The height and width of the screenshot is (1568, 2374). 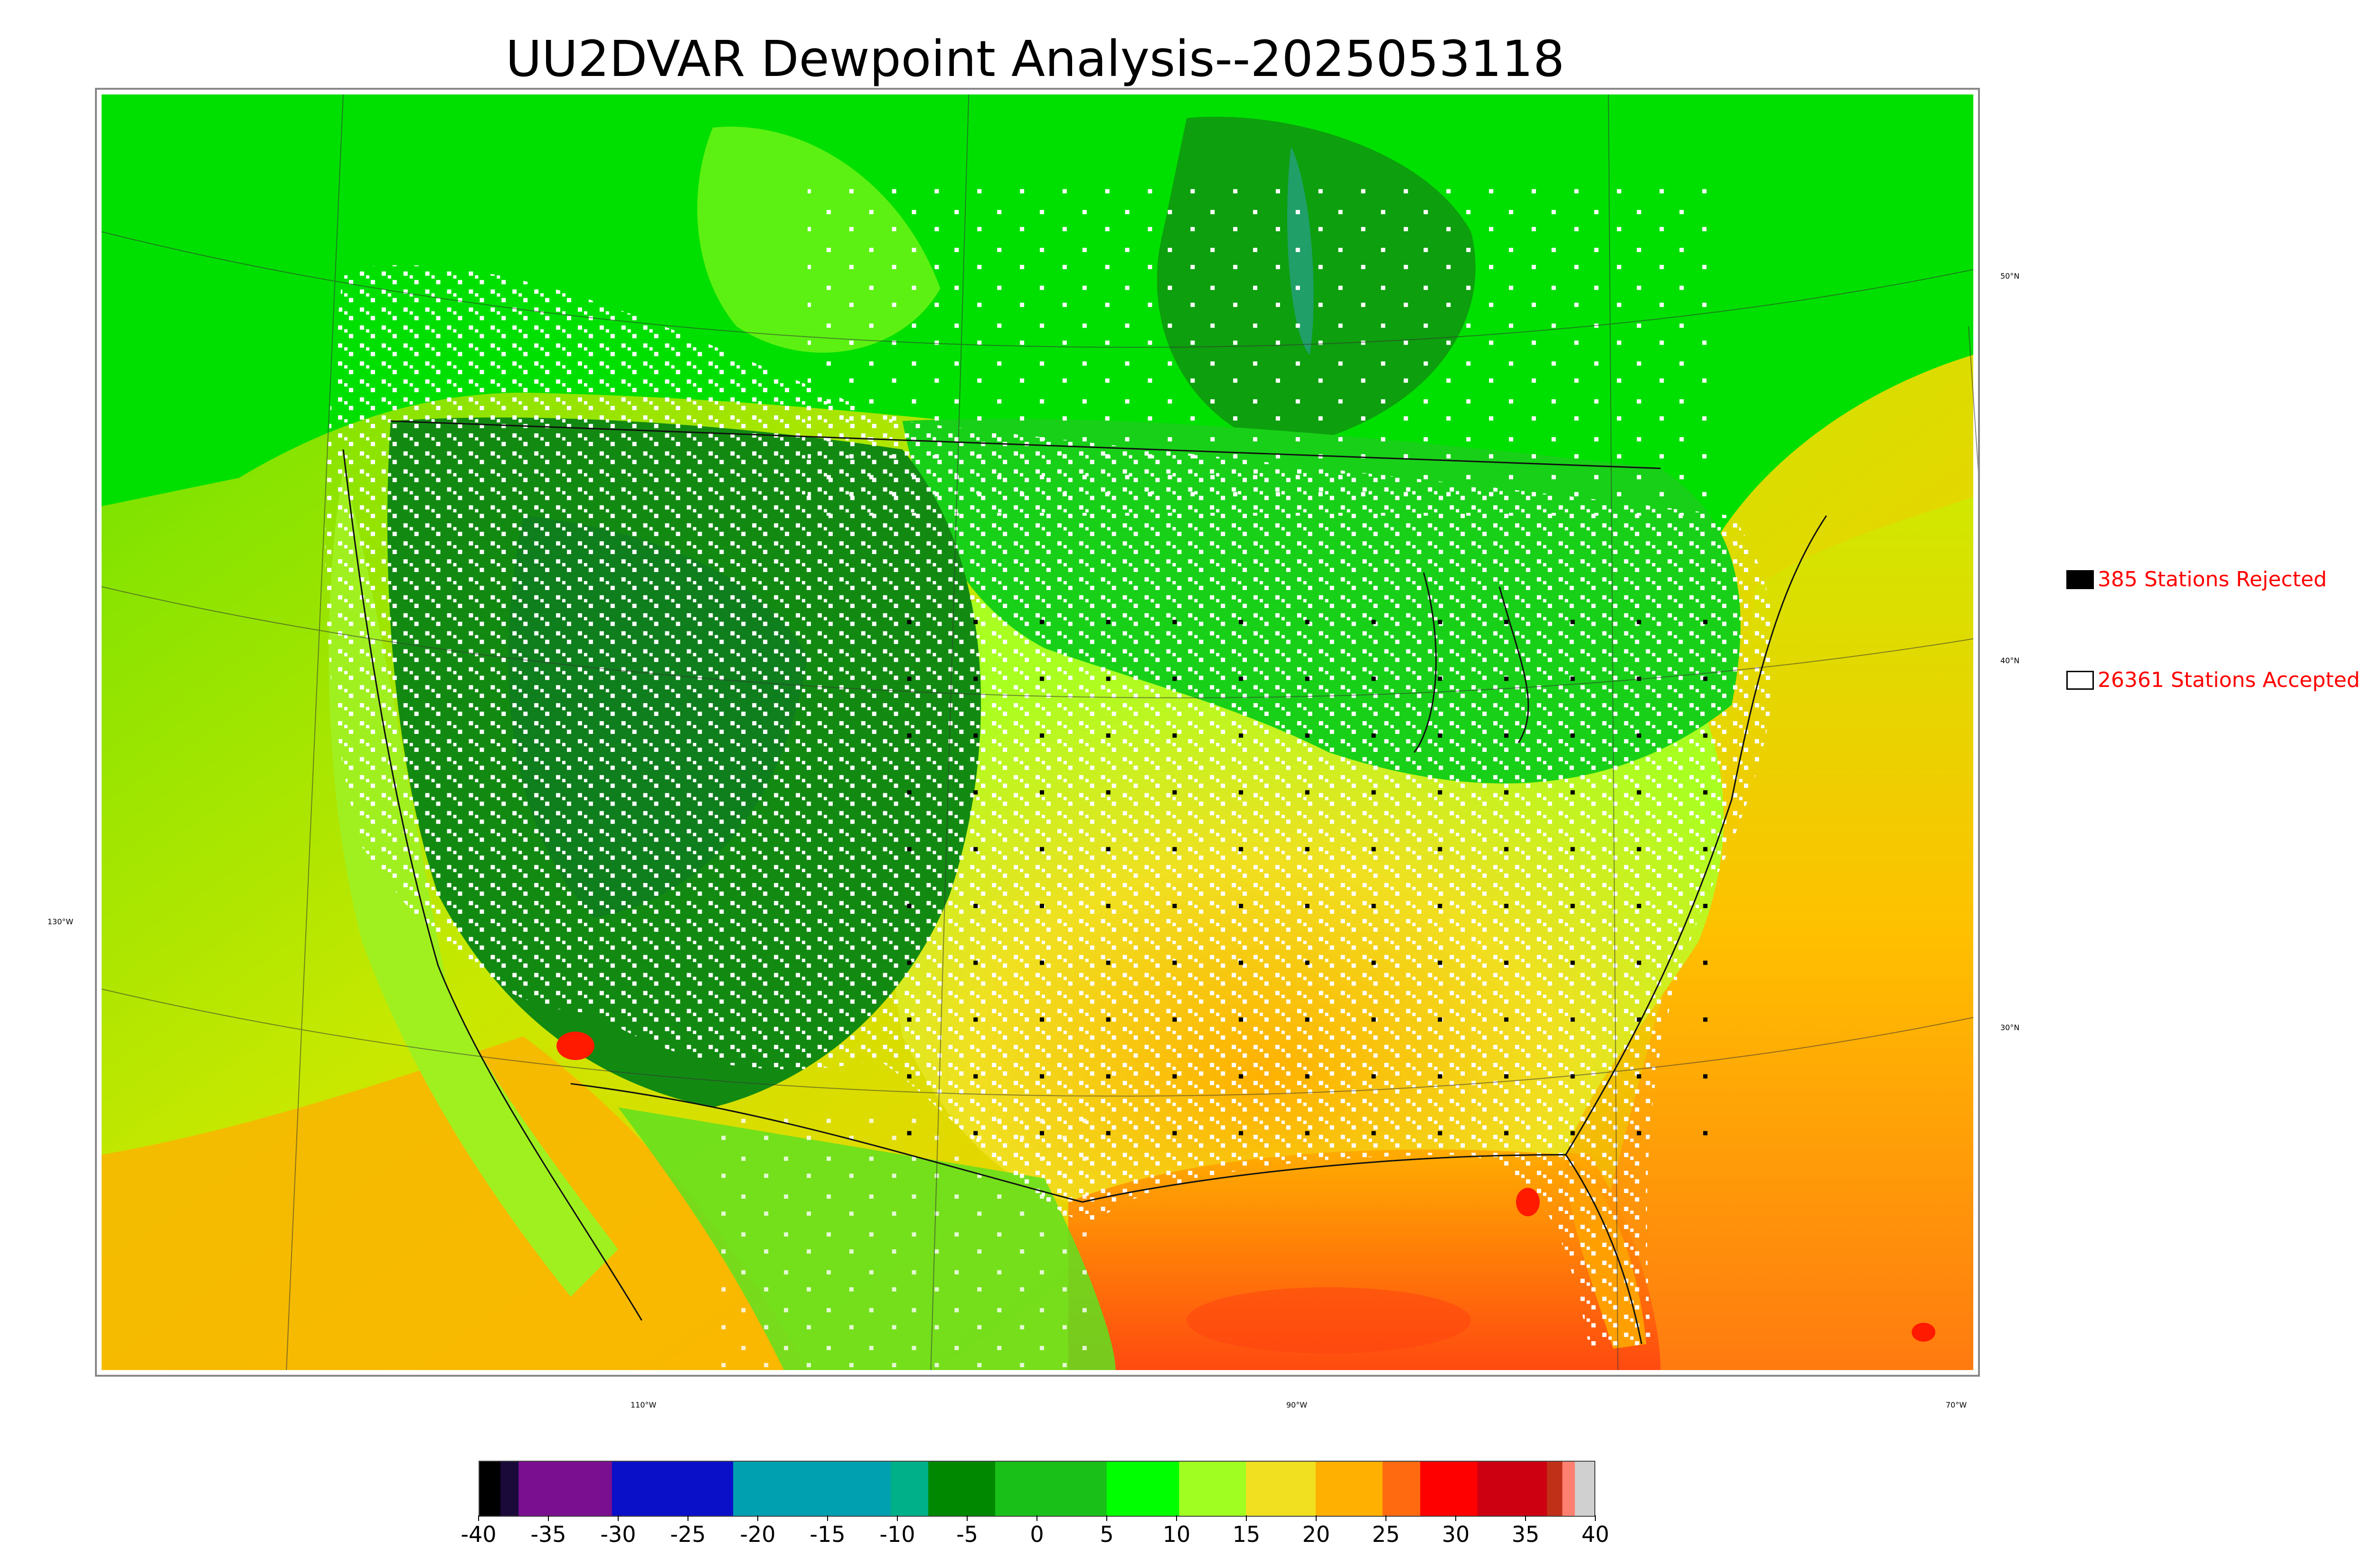 What do you see at coordinates (2010, 277) in the screenshot?
I see `lat-label-50n: 50°N` at bounding box center [2010, 277].